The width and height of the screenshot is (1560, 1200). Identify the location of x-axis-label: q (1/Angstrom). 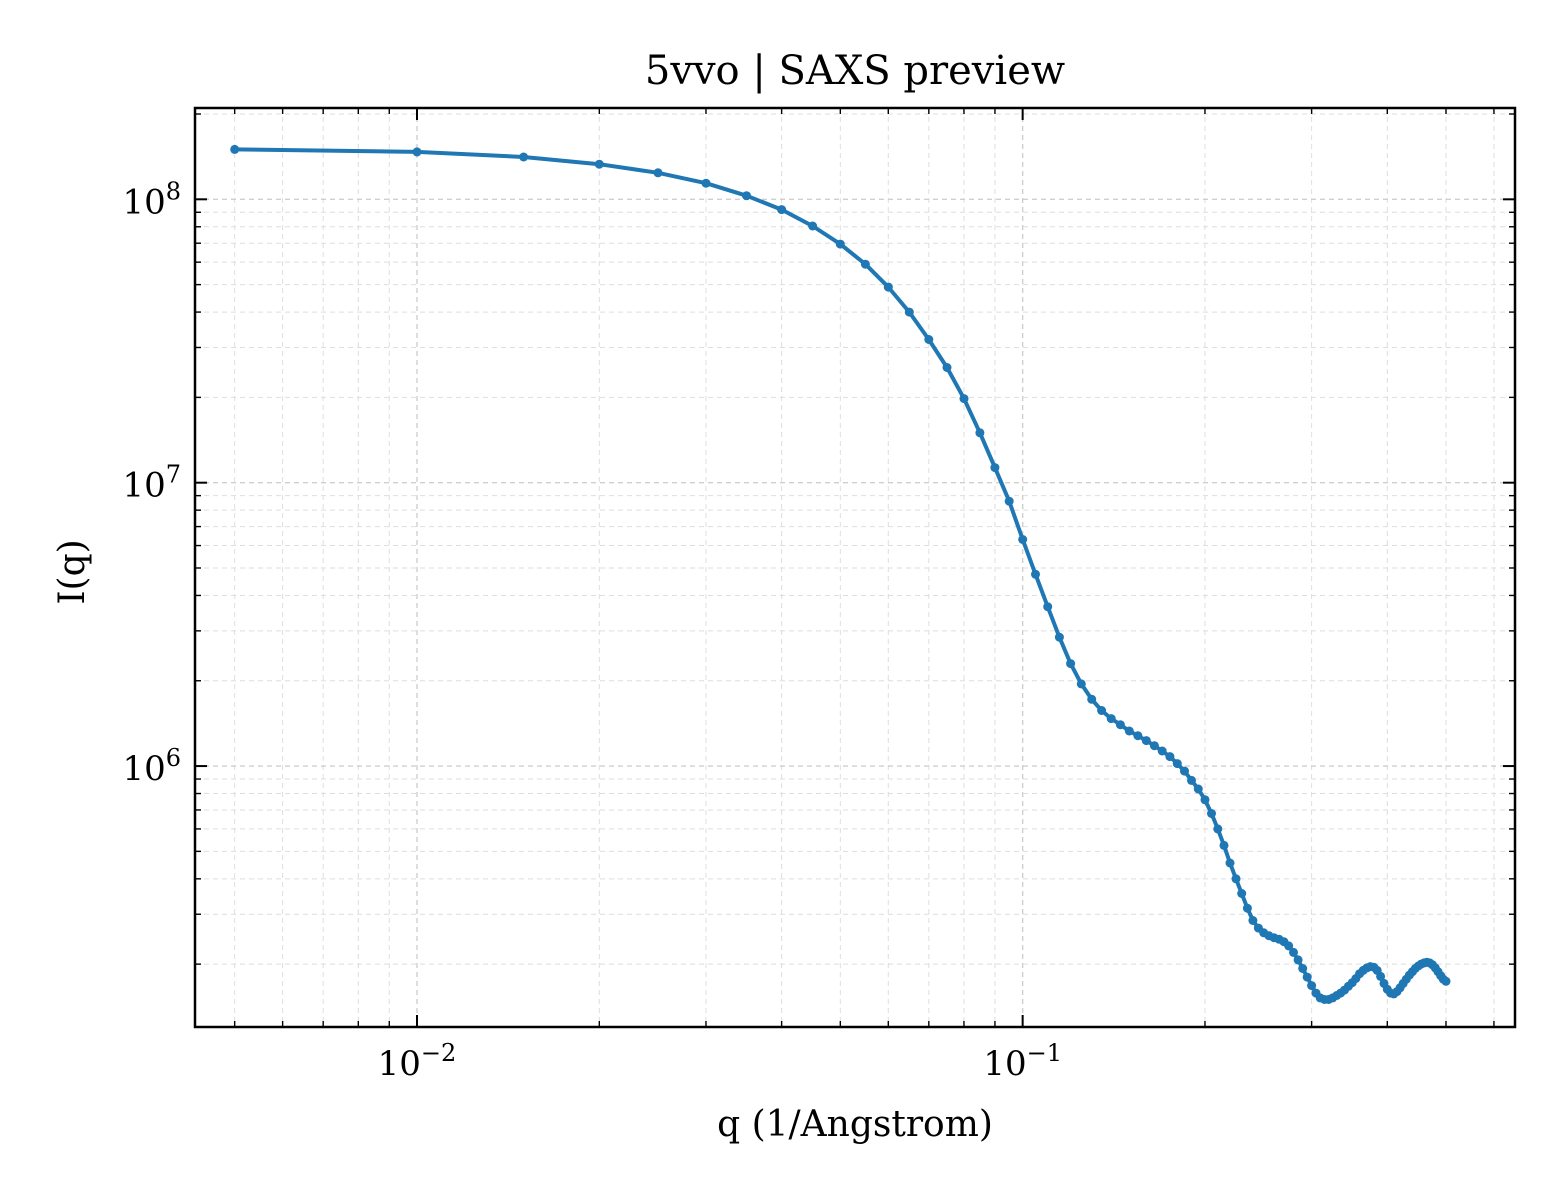
(855, 1124).